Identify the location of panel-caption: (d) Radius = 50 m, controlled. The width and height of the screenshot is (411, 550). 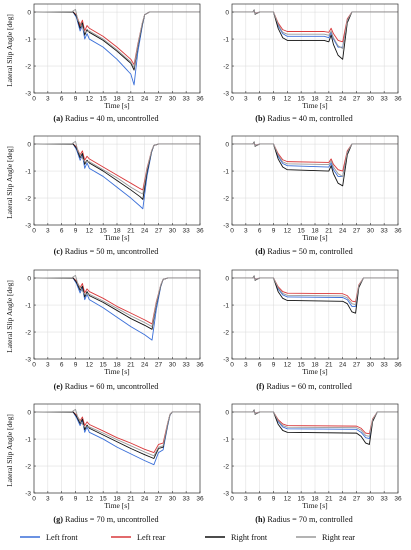
(303, 251).